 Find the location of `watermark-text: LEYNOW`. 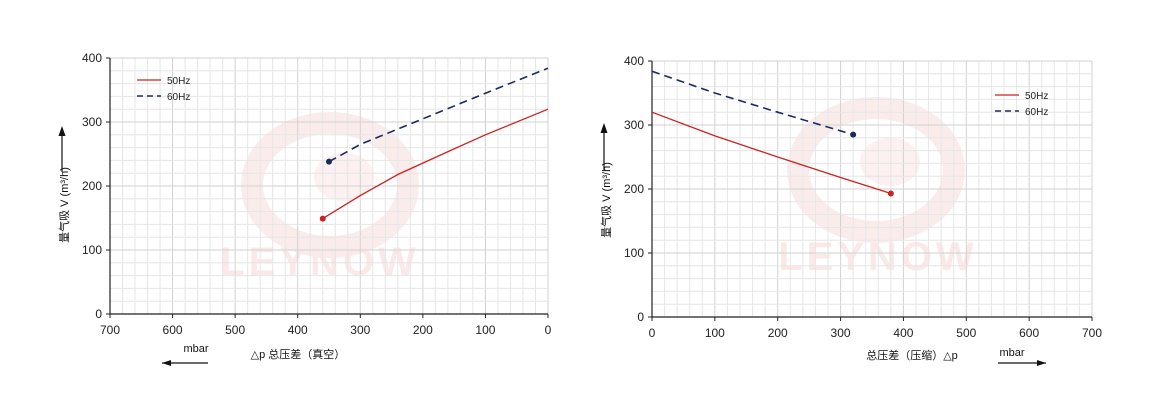

watermark-text: LEYNOW is located at coordinates (320, 262).